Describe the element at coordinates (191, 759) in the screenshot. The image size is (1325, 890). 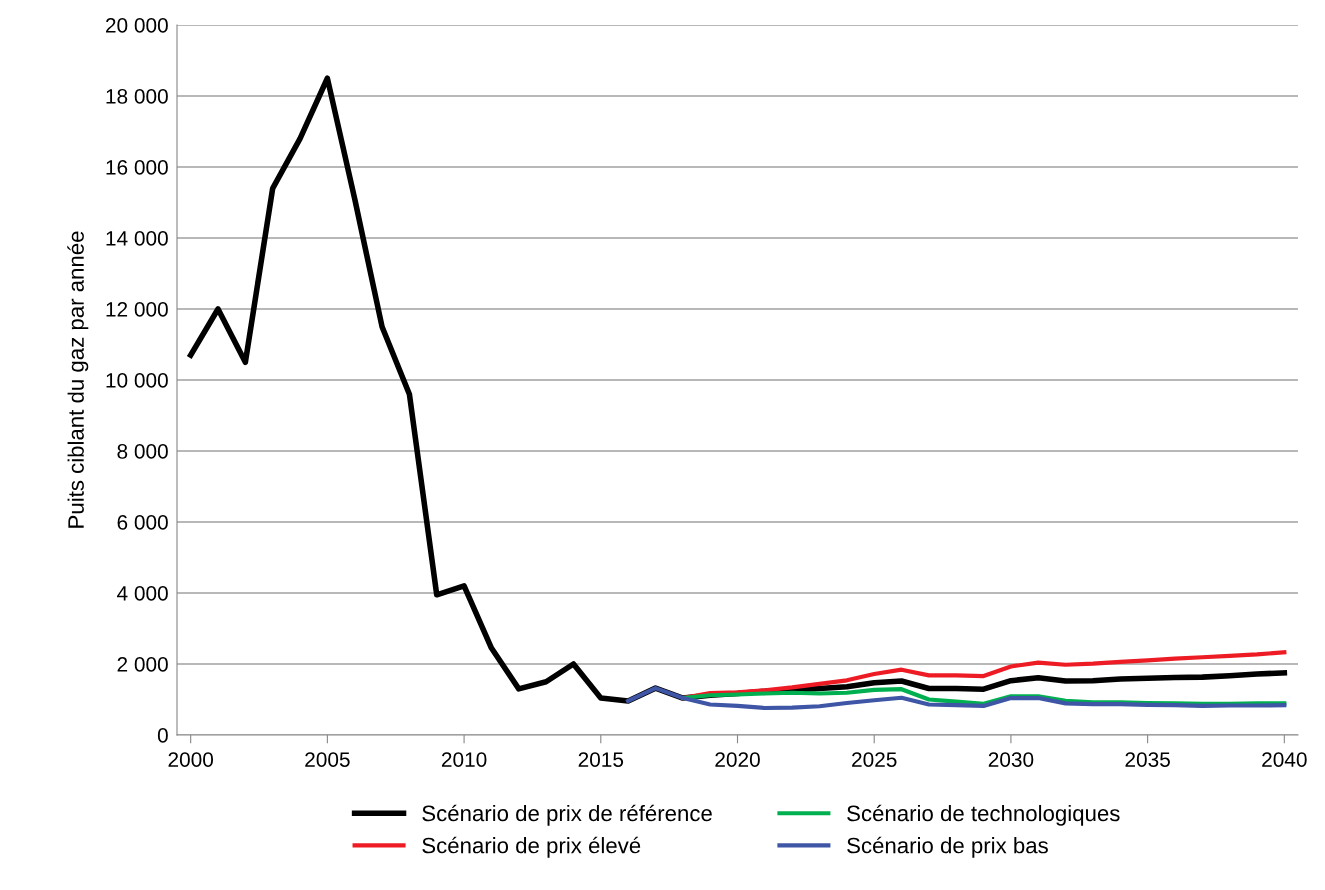
I see `x-tick-label: 2000` at that location.